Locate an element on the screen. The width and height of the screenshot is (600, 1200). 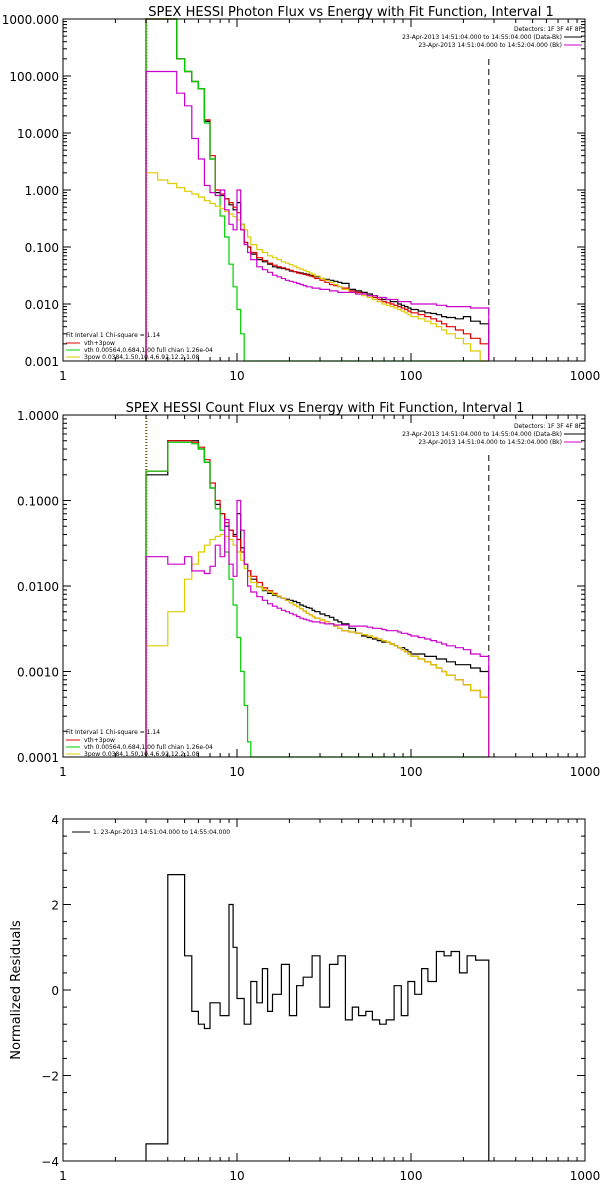
photon-flux-xtick-label: 10 is located at coordinates (236, 376).